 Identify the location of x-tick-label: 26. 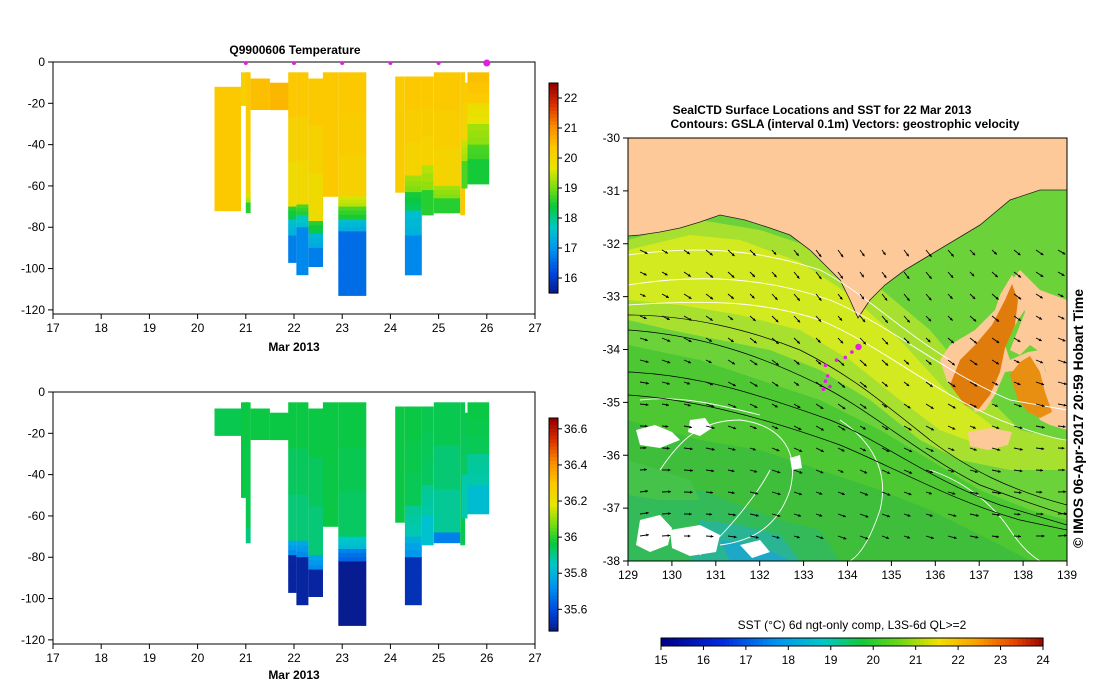
(487, 658).